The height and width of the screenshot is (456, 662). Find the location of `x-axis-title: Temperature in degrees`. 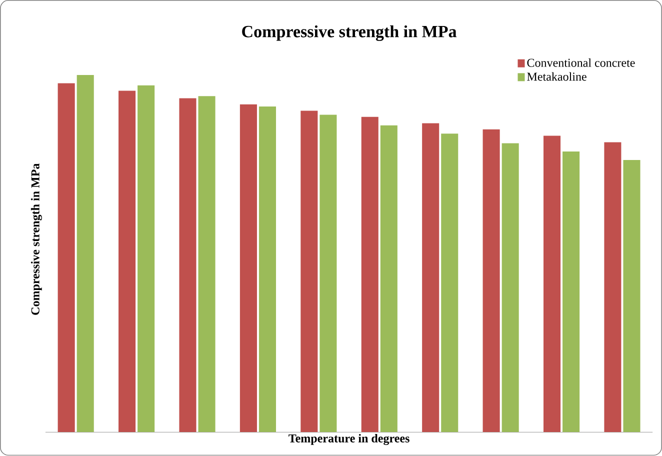

x-axis-title: Temperature in degrees is located at coordinates (349, 440).